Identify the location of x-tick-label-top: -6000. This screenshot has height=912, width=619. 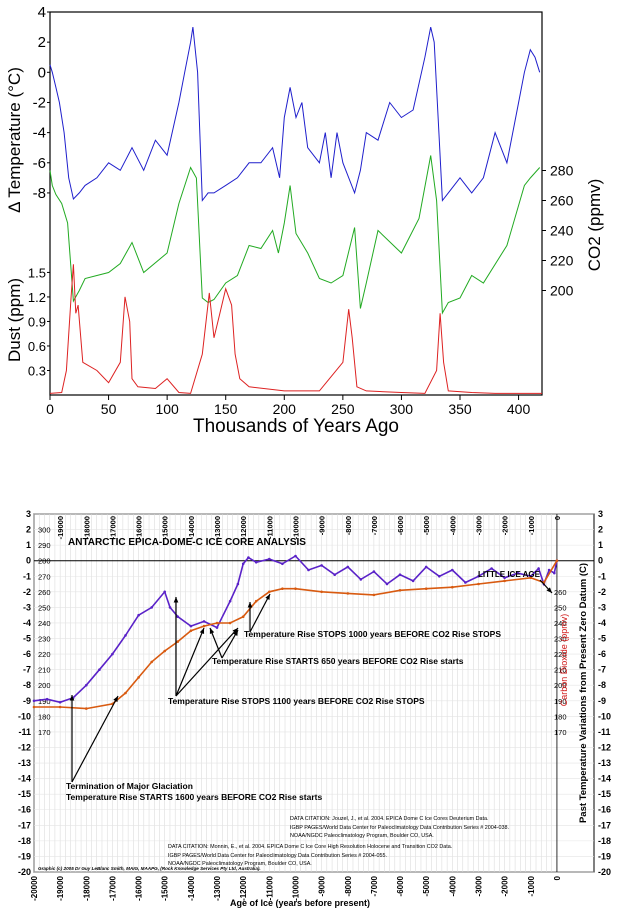
(400, 525).